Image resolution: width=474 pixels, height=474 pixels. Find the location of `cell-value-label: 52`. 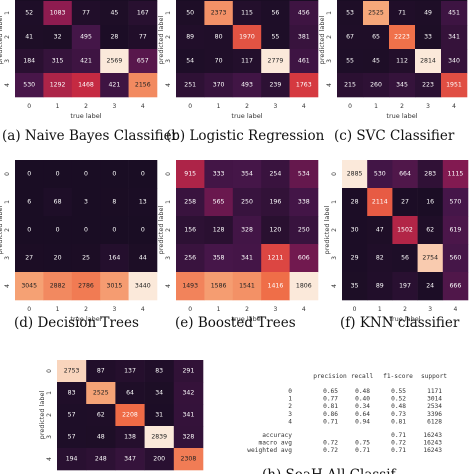

cell-value-label: 52 is located at coordinates (29, 13).